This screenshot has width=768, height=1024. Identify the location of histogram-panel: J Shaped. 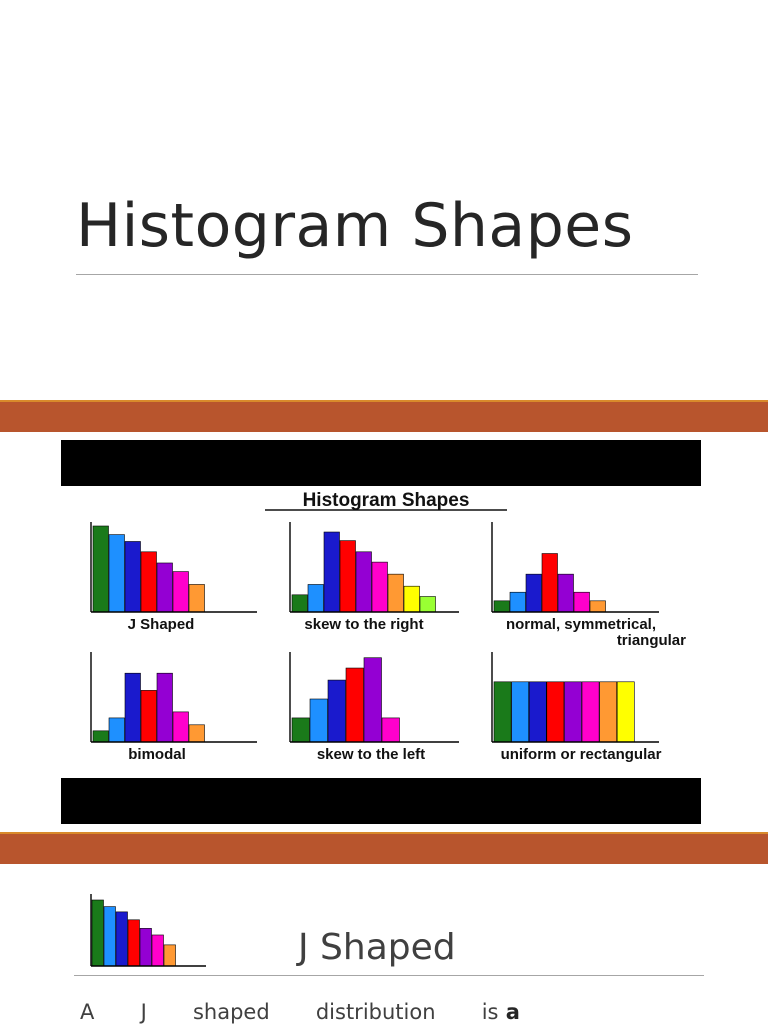
(173, 577).